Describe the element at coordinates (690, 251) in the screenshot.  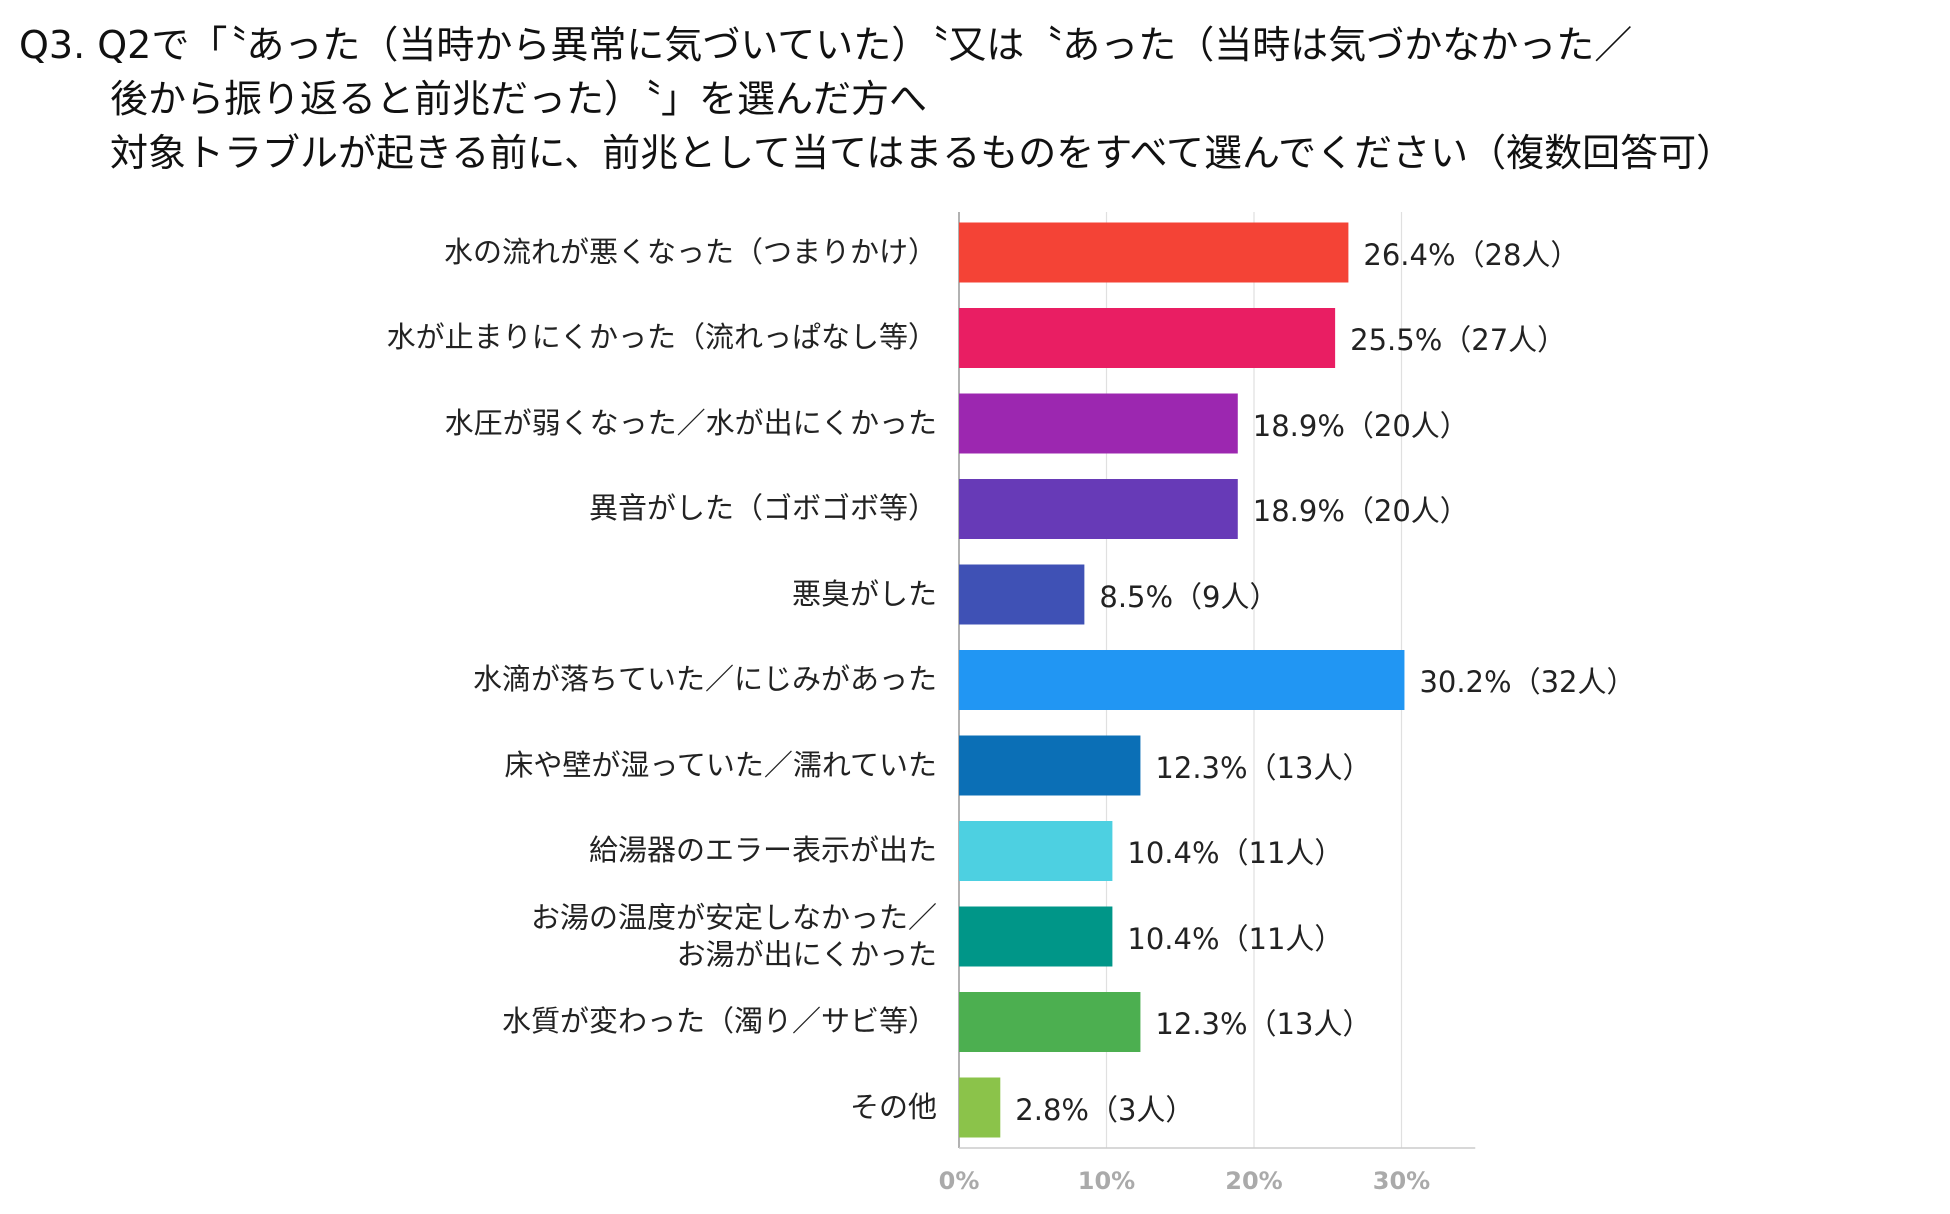
I see `category-label: 水の流れが悪くなった（つまりかけ）` at that location.